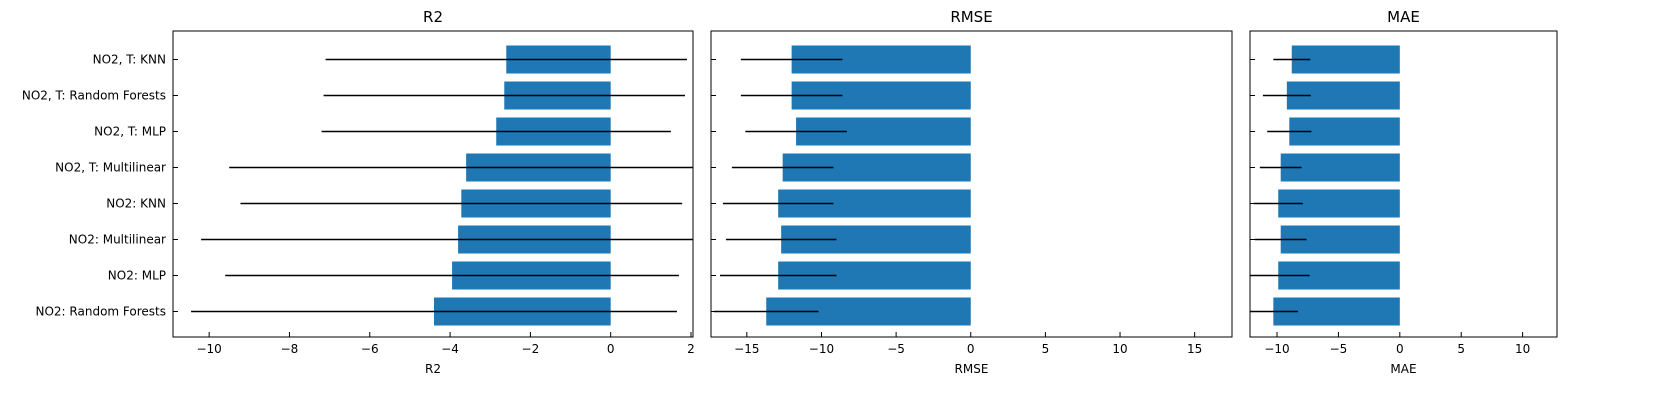 This screenshot has width=1653, height=409. I want to click on x-tick-label: −2, so click(531, 349).